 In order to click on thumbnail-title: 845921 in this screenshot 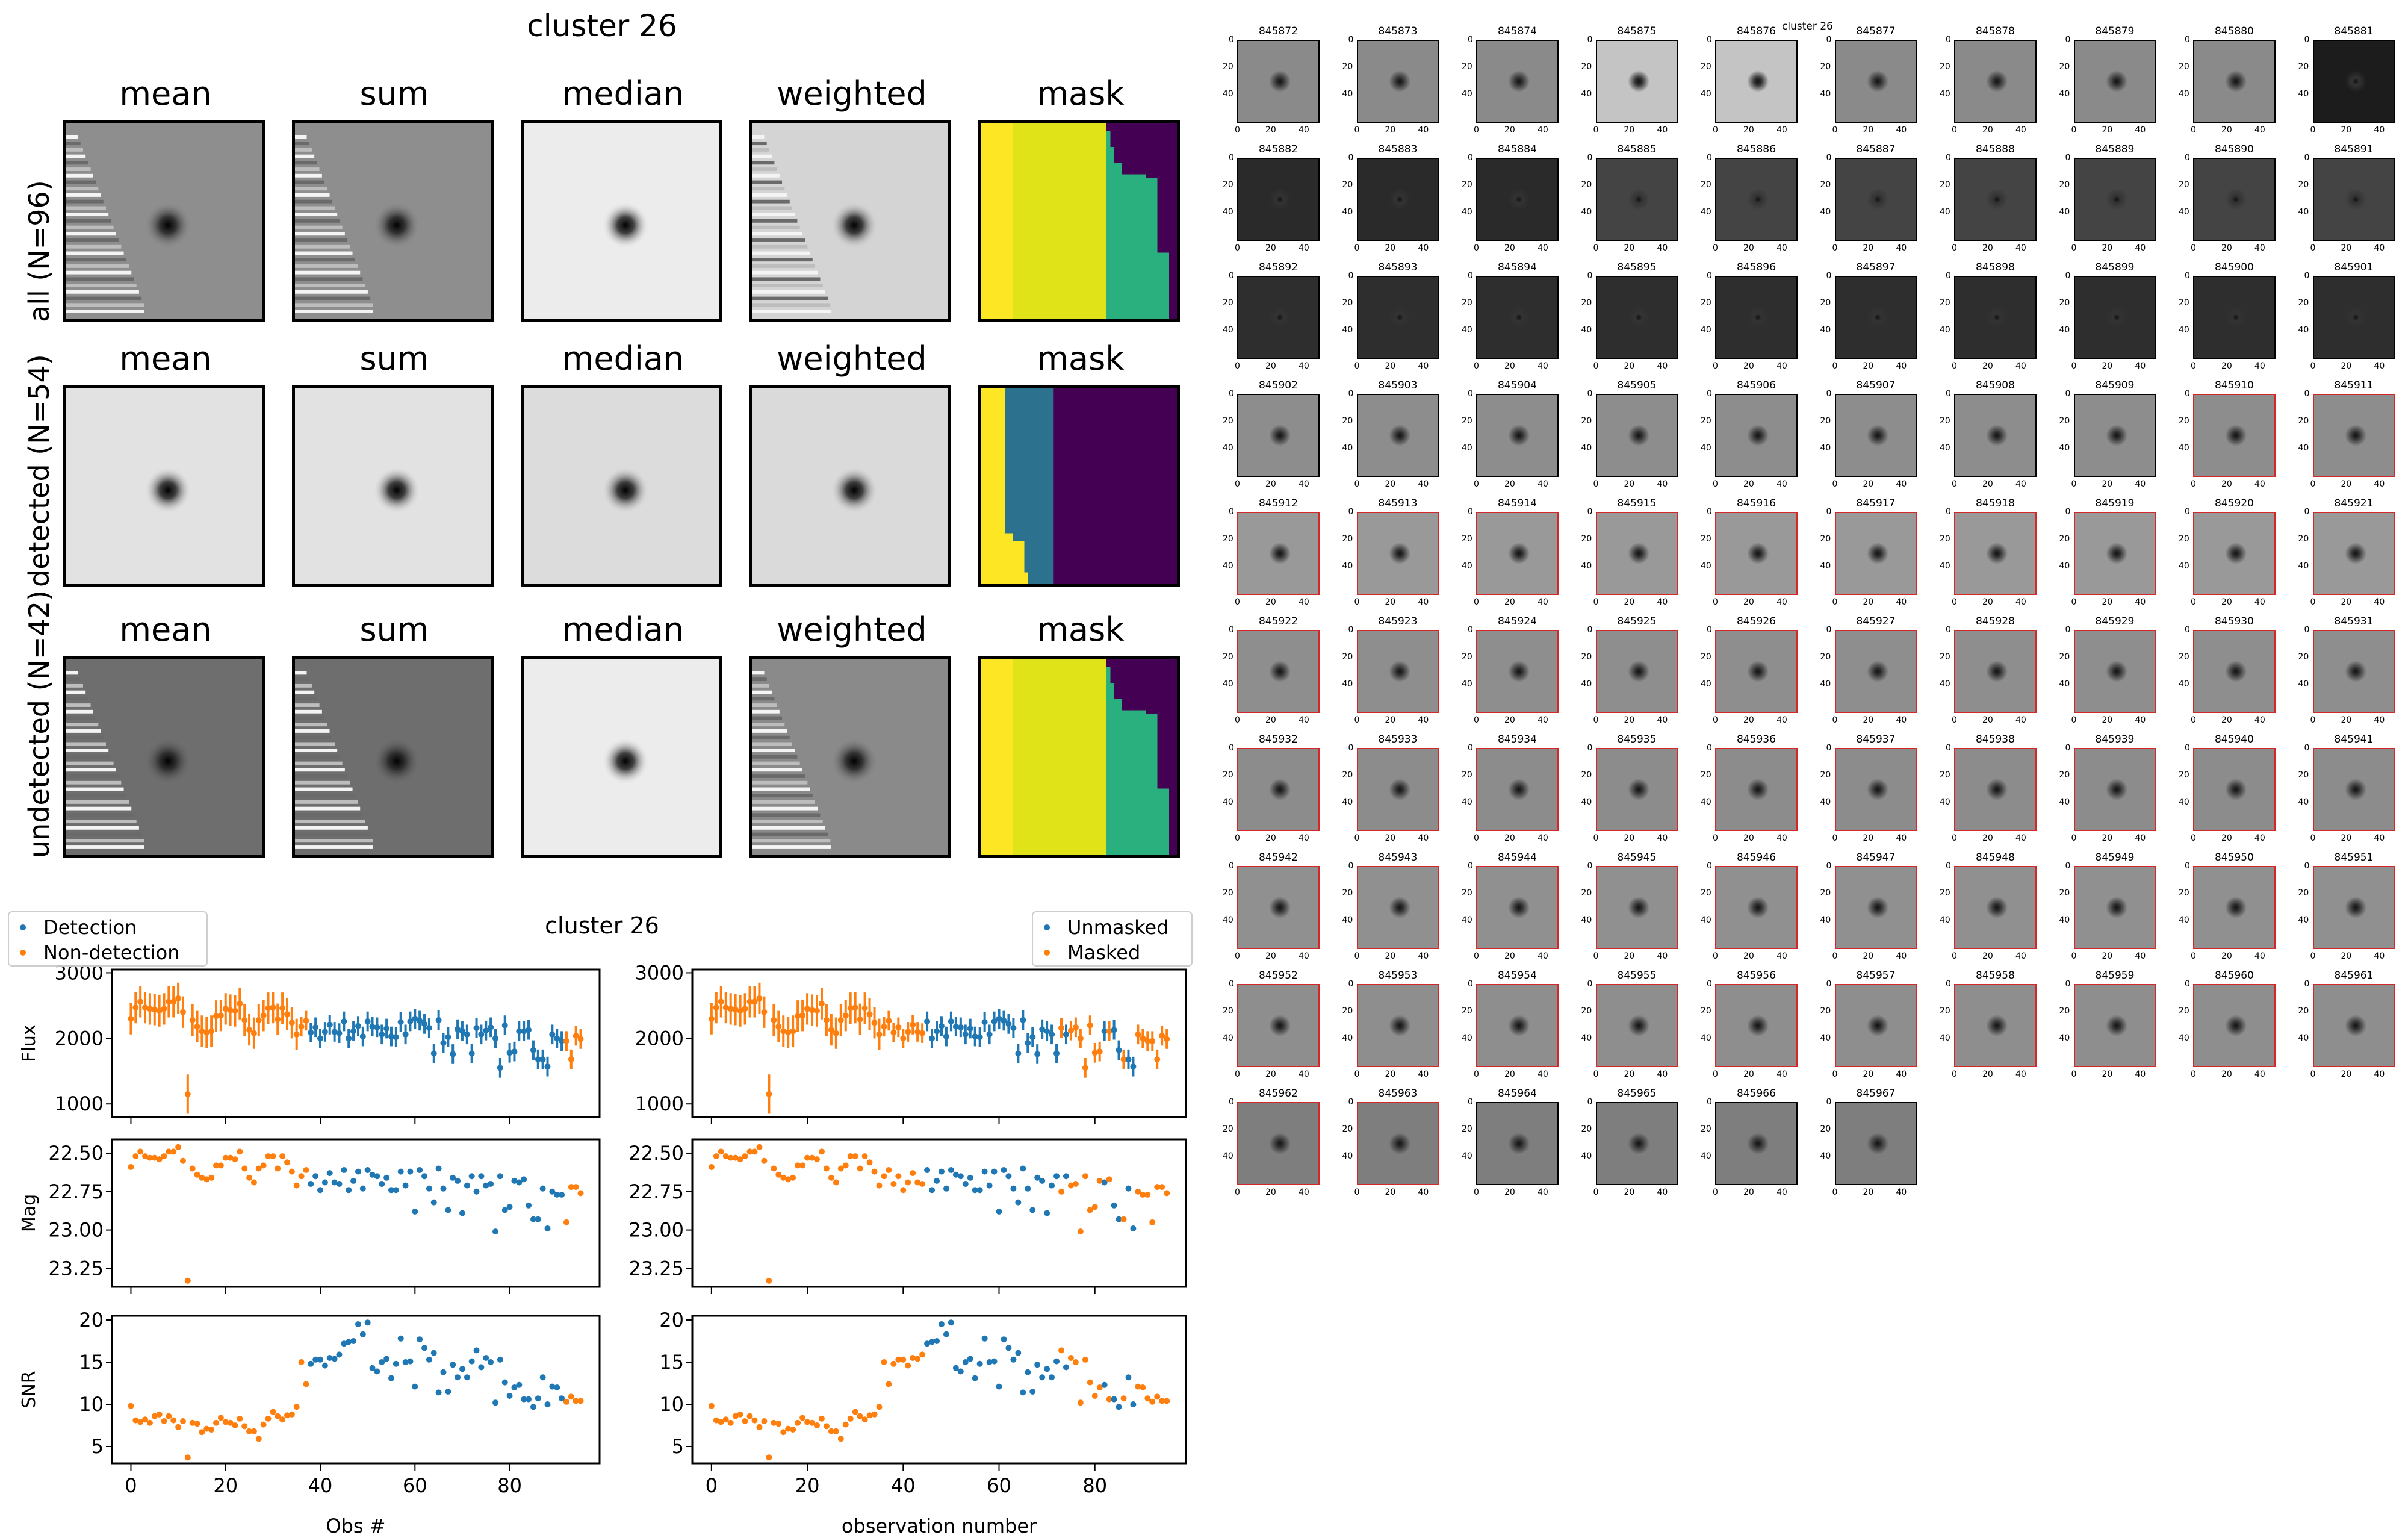, I will do `click(2354, 503)`.